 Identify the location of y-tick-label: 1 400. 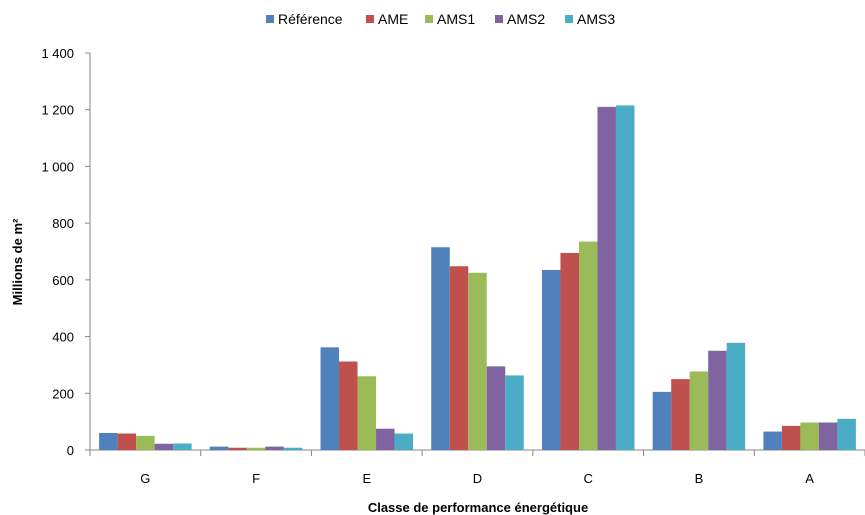
(57, 53).